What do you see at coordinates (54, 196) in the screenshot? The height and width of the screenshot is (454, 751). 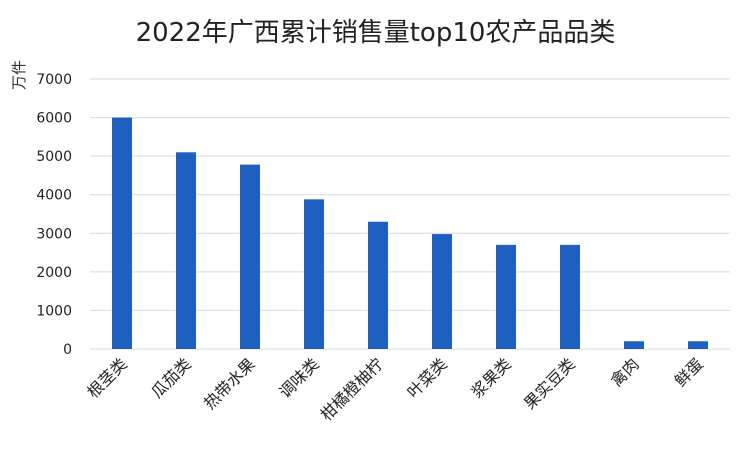 I see `y-tick-label: 4000` at bounding box center [54, 196].